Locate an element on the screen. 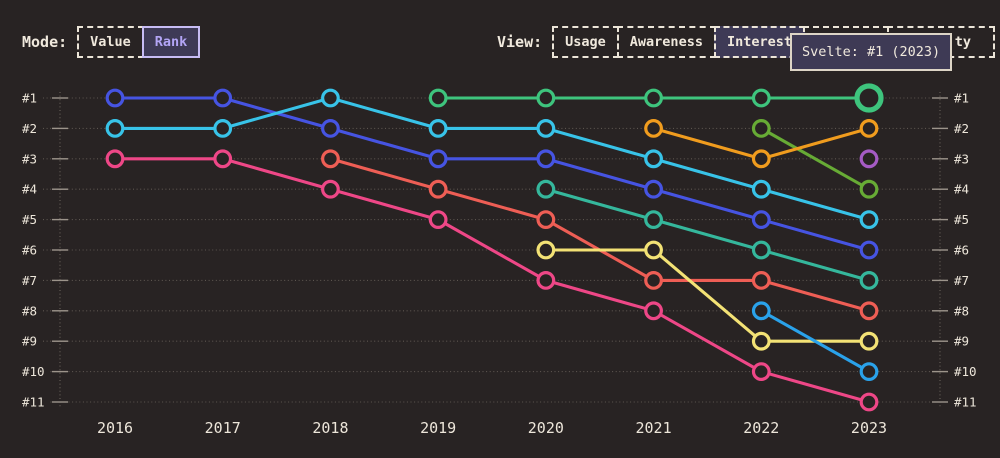 This screenshot has width=1000, height=458. rank-label-left: #7 is located at coordinates (29, 280).